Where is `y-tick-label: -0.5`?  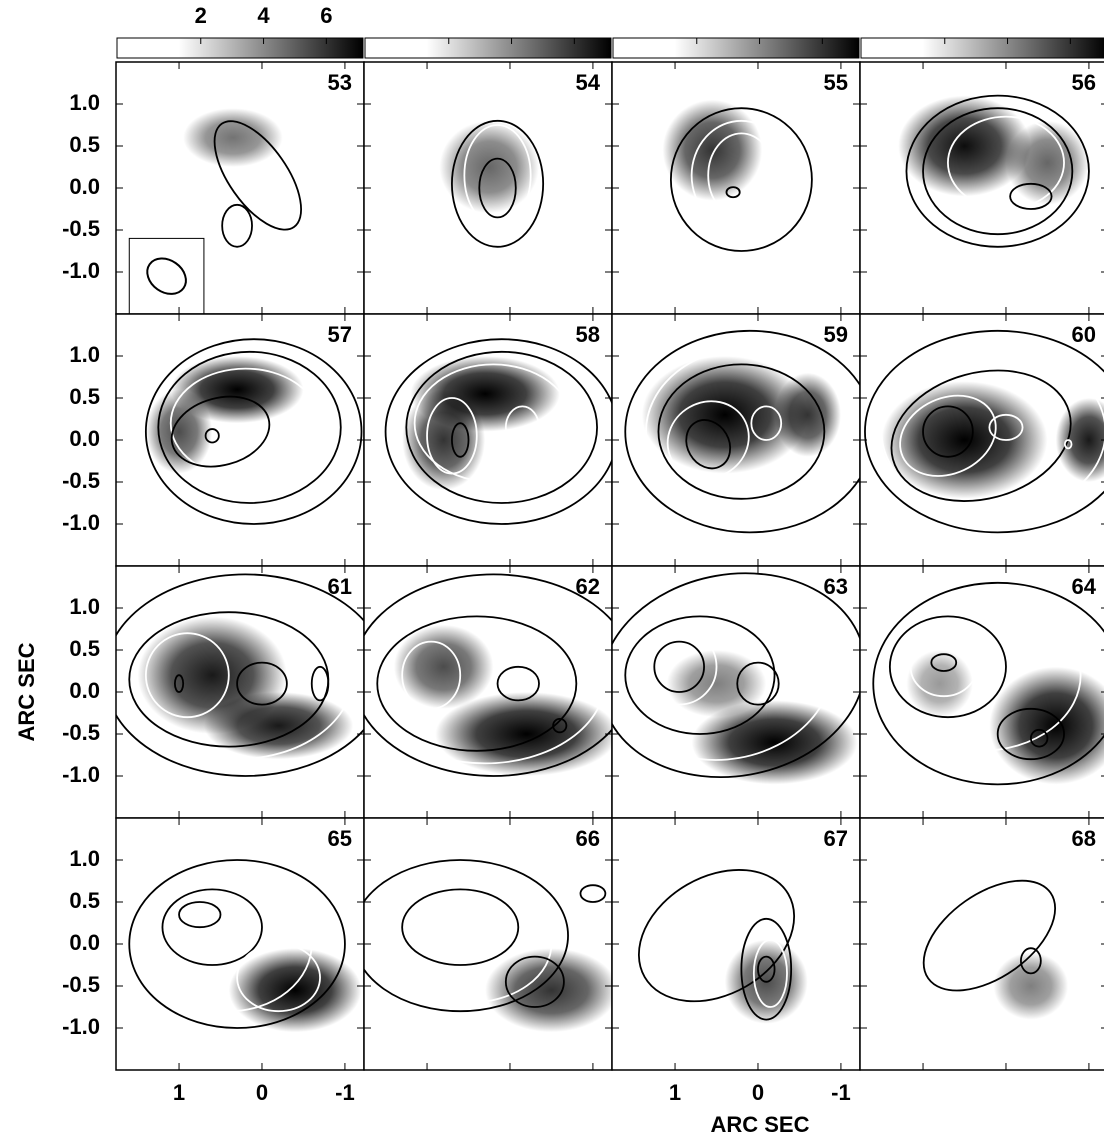 y-tick-label: -0.5 is located at coordinates (81, 480).